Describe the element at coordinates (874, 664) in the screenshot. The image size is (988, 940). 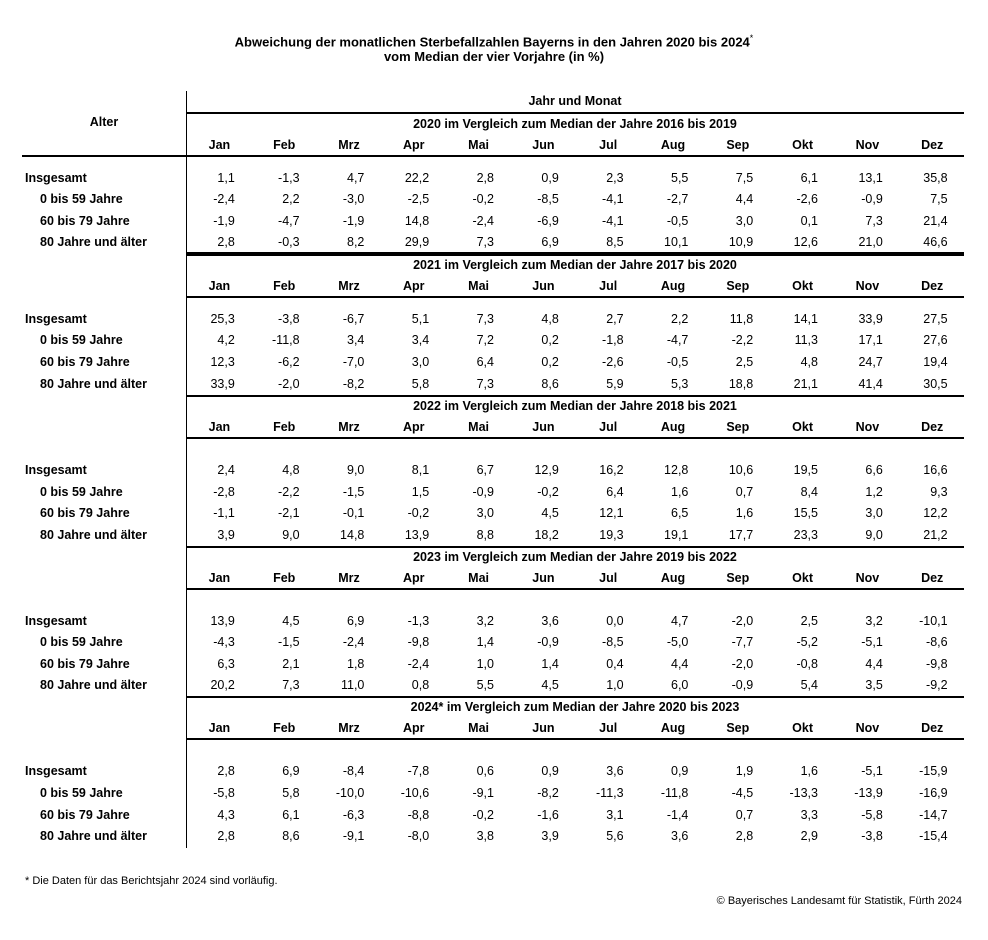
I see `table-cell: 4,4` at that location.